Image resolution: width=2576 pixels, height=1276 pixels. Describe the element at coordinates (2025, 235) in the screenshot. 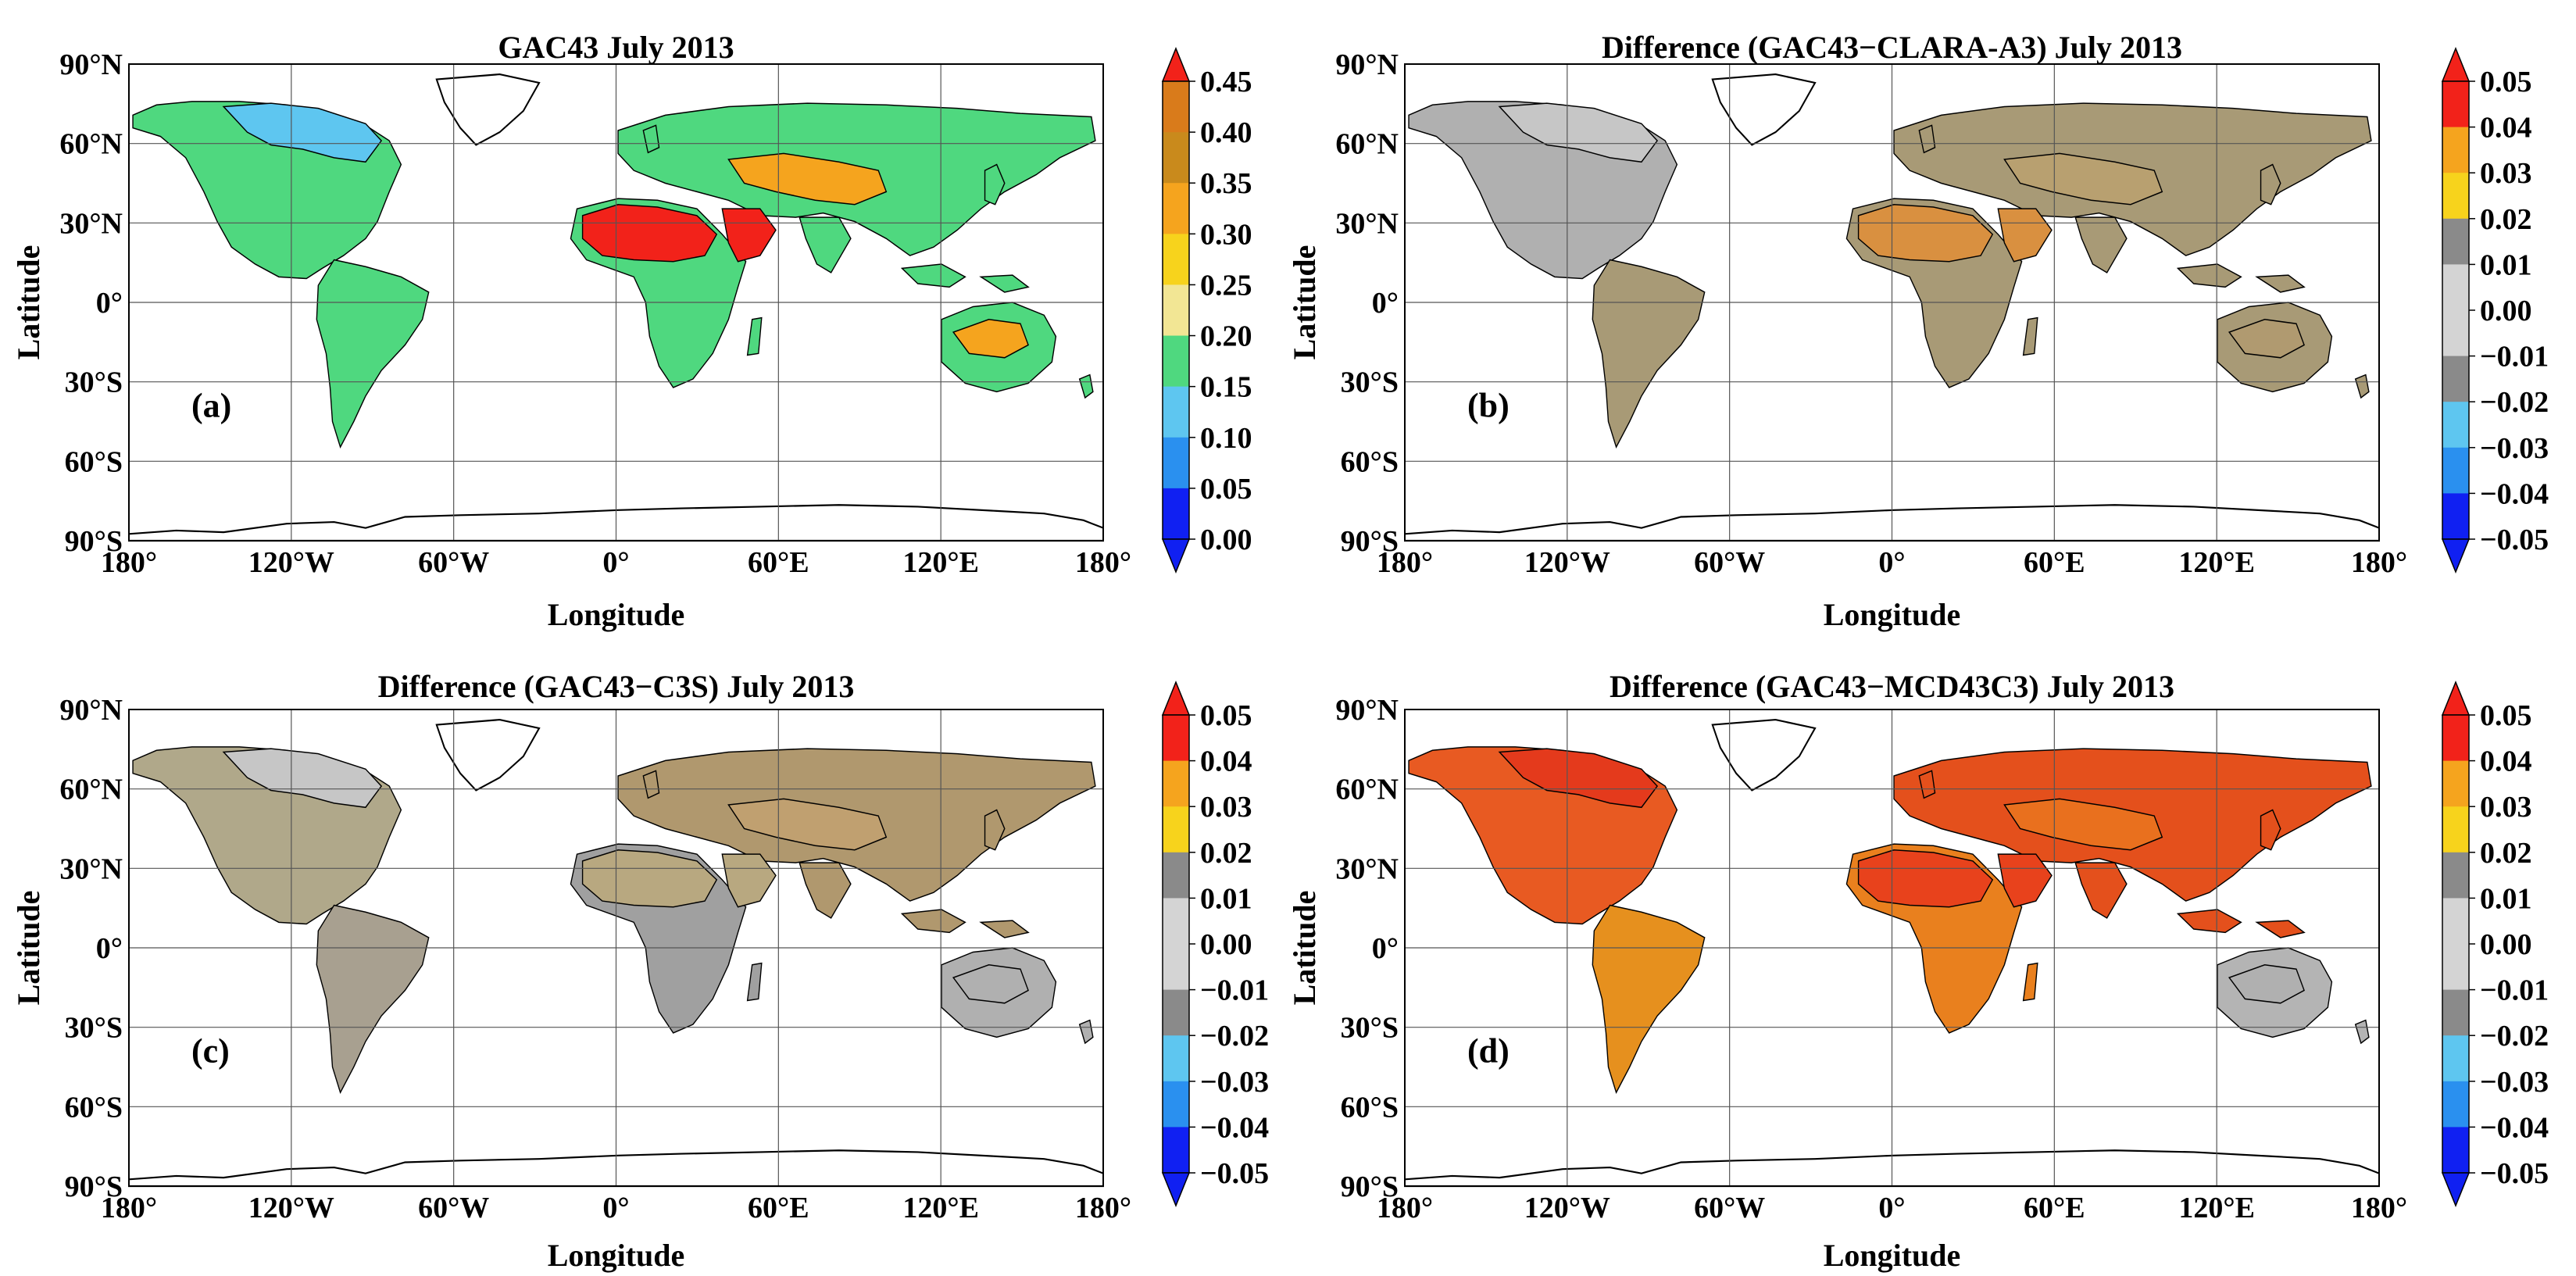

I see `land-arabia` at that location.